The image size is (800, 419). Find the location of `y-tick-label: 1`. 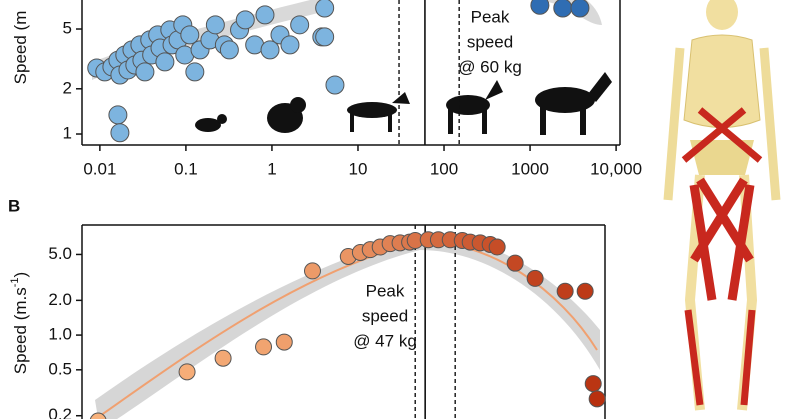

y-tick-label: 1 is located at coordinates (67, 132).